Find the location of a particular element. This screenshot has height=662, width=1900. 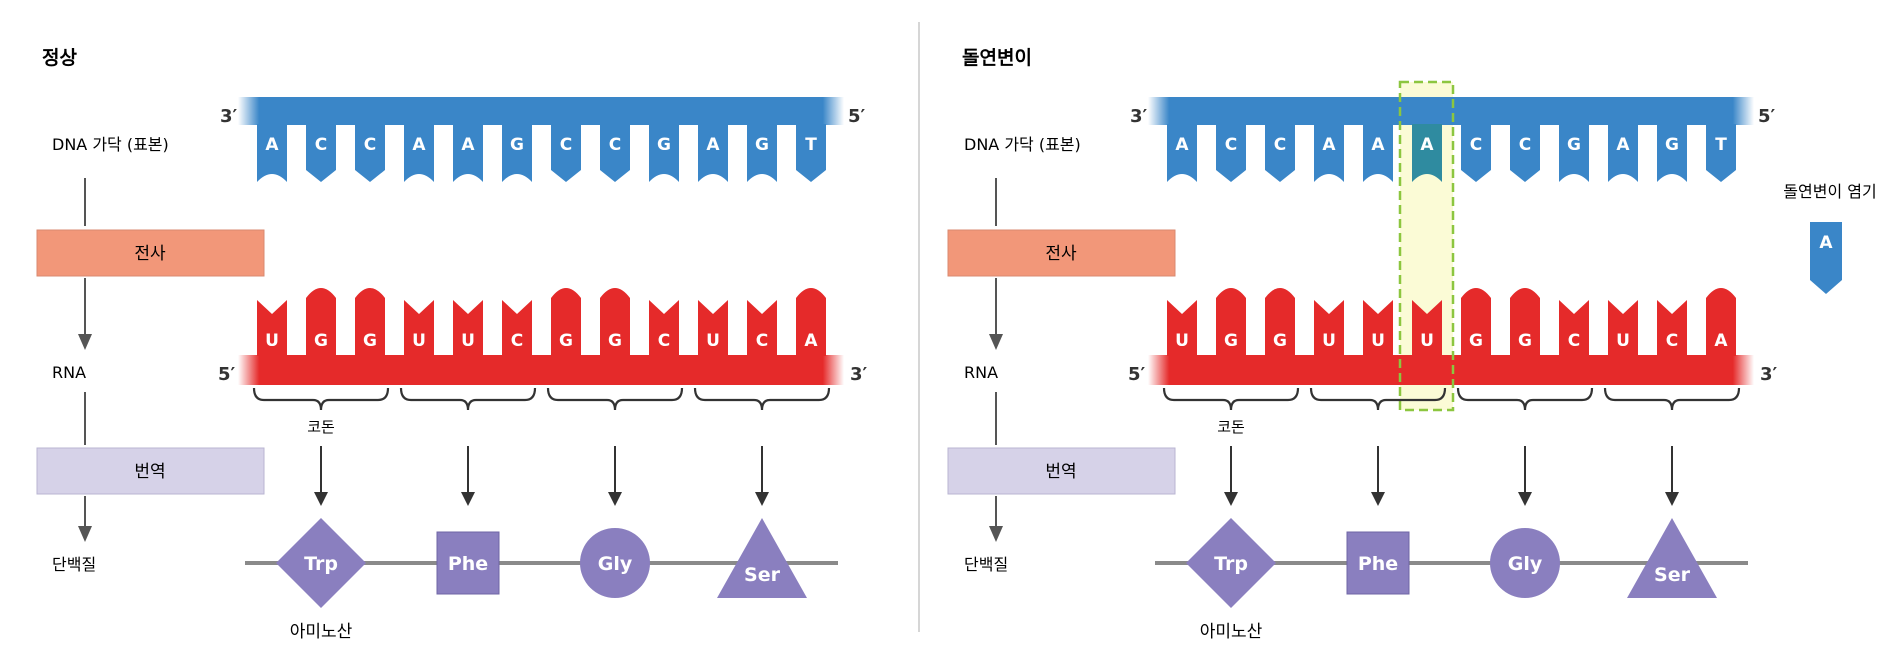

amino-acid-label: 아미노산 is located at coordinates (1231, 632).